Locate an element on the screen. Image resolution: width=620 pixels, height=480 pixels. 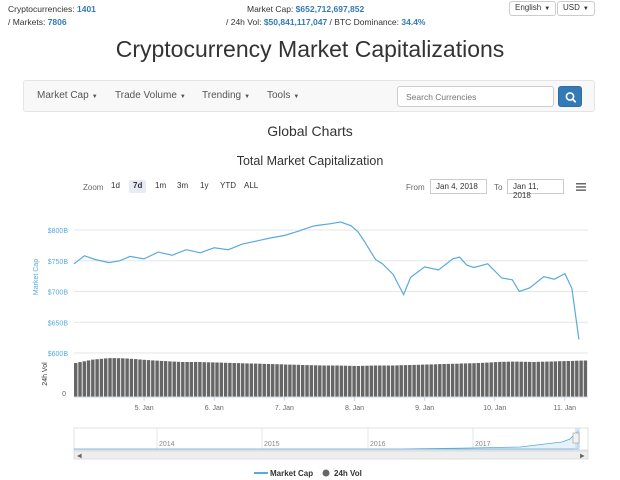
y-axis-labels: $600B $650B $700B $750B $800B is located at coordinates (58, 293).